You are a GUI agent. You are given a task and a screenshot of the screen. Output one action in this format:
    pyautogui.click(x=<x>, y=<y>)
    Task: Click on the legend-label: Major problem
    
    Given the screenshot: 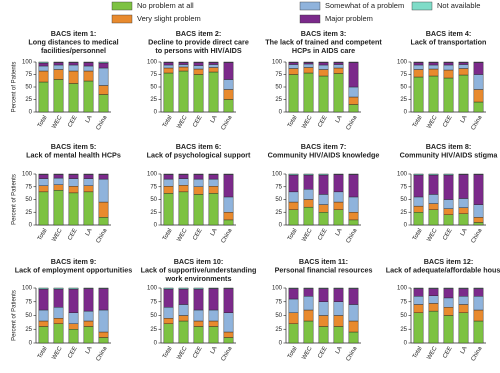 What is the action you would take?
    pyautogui.click(x=349, y=18)
    